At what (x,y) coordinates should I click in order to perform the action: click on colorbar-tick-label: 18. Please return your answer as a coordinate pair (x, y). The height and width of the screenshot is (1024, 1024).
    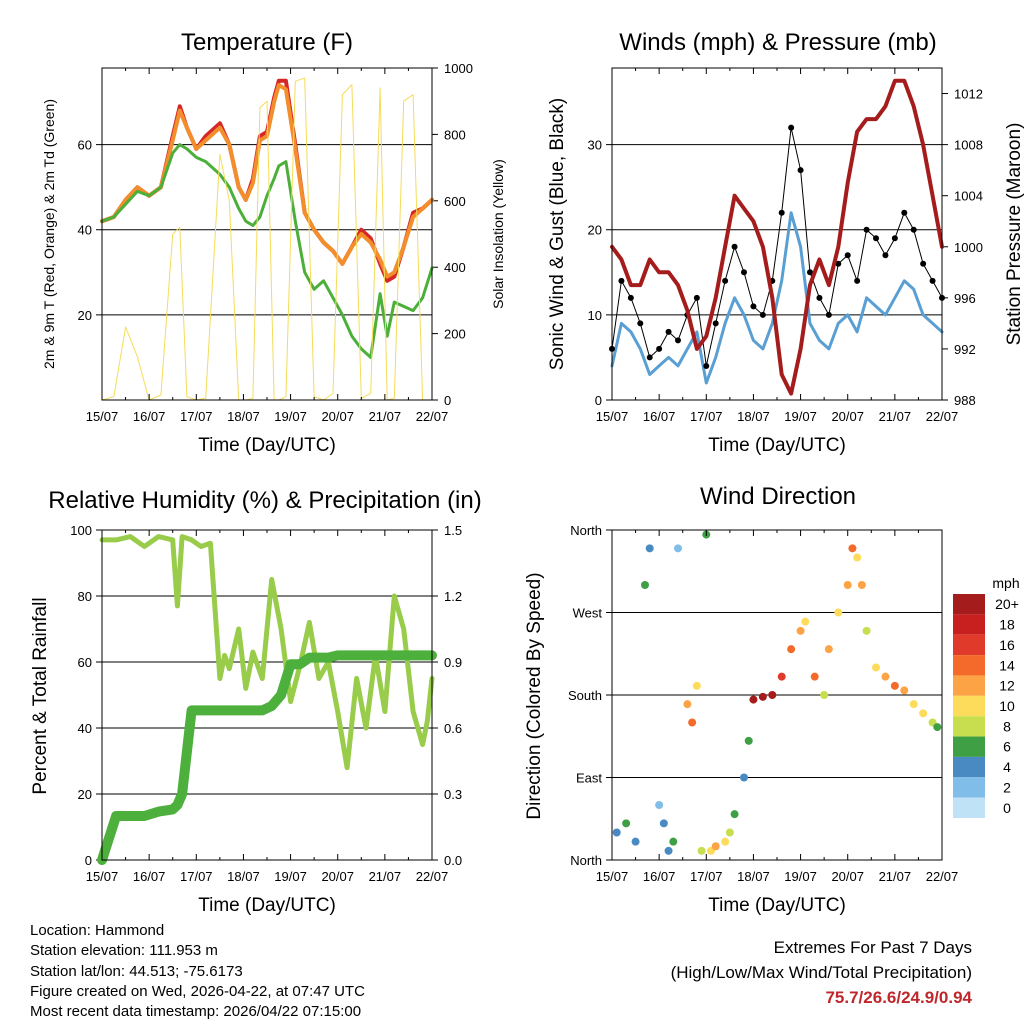
    Looking at the image, I should click on (1007, 625).